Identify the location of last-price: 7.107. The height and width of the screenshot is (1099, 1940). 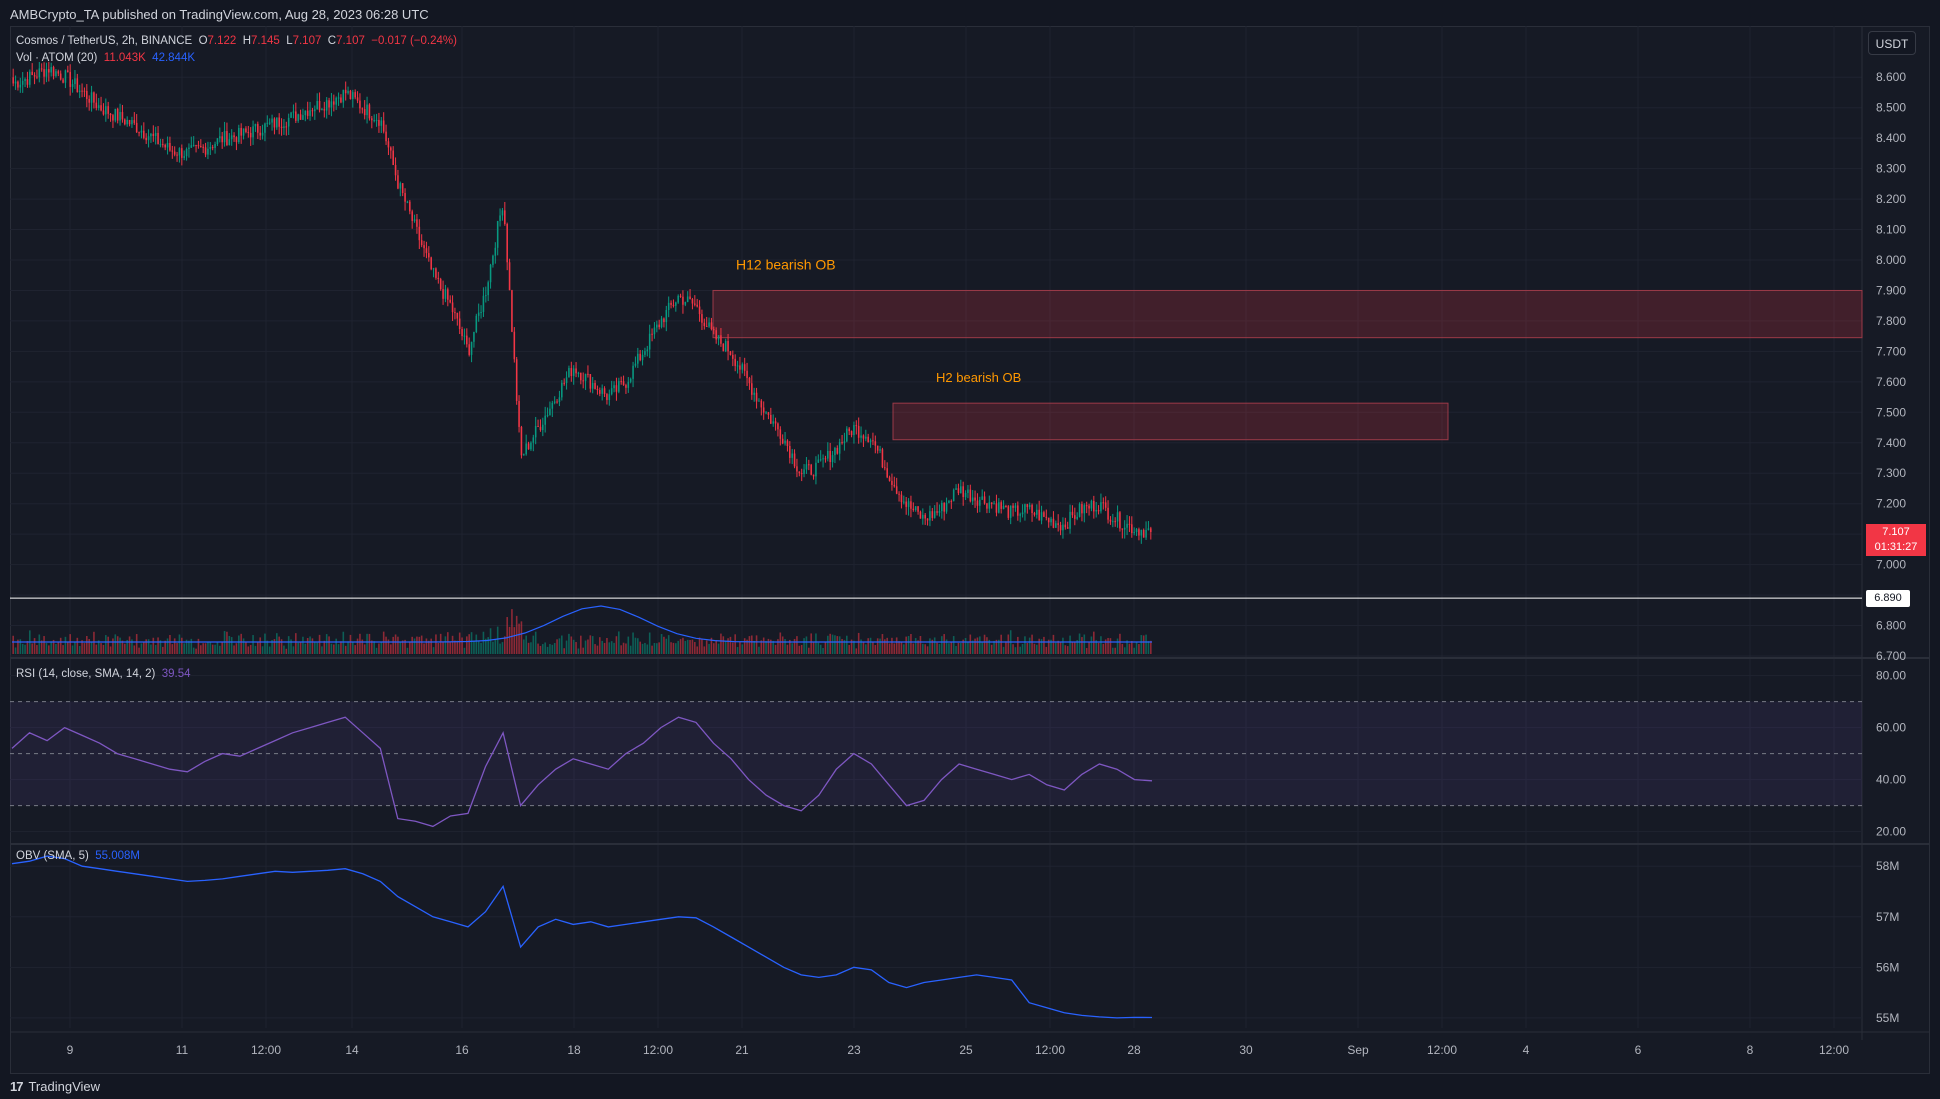
(1896, 532).